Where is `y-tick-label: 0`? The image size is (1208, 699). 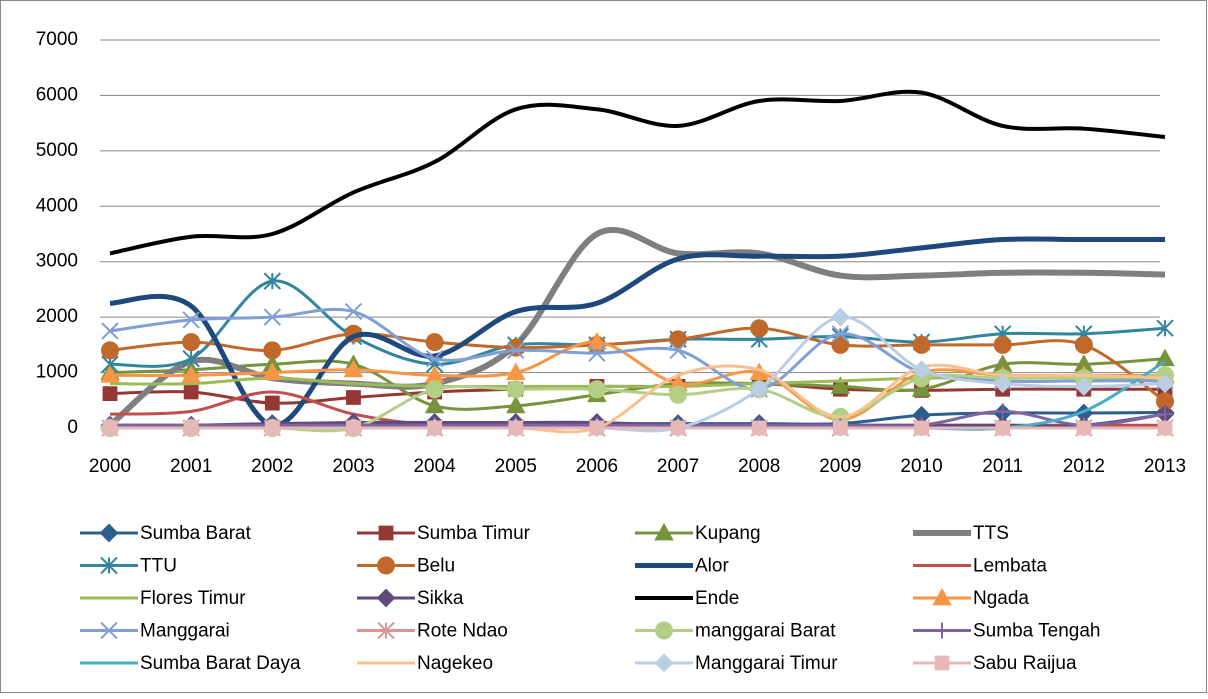
y-tick-label: 0 is located at coordinates (72, 427).